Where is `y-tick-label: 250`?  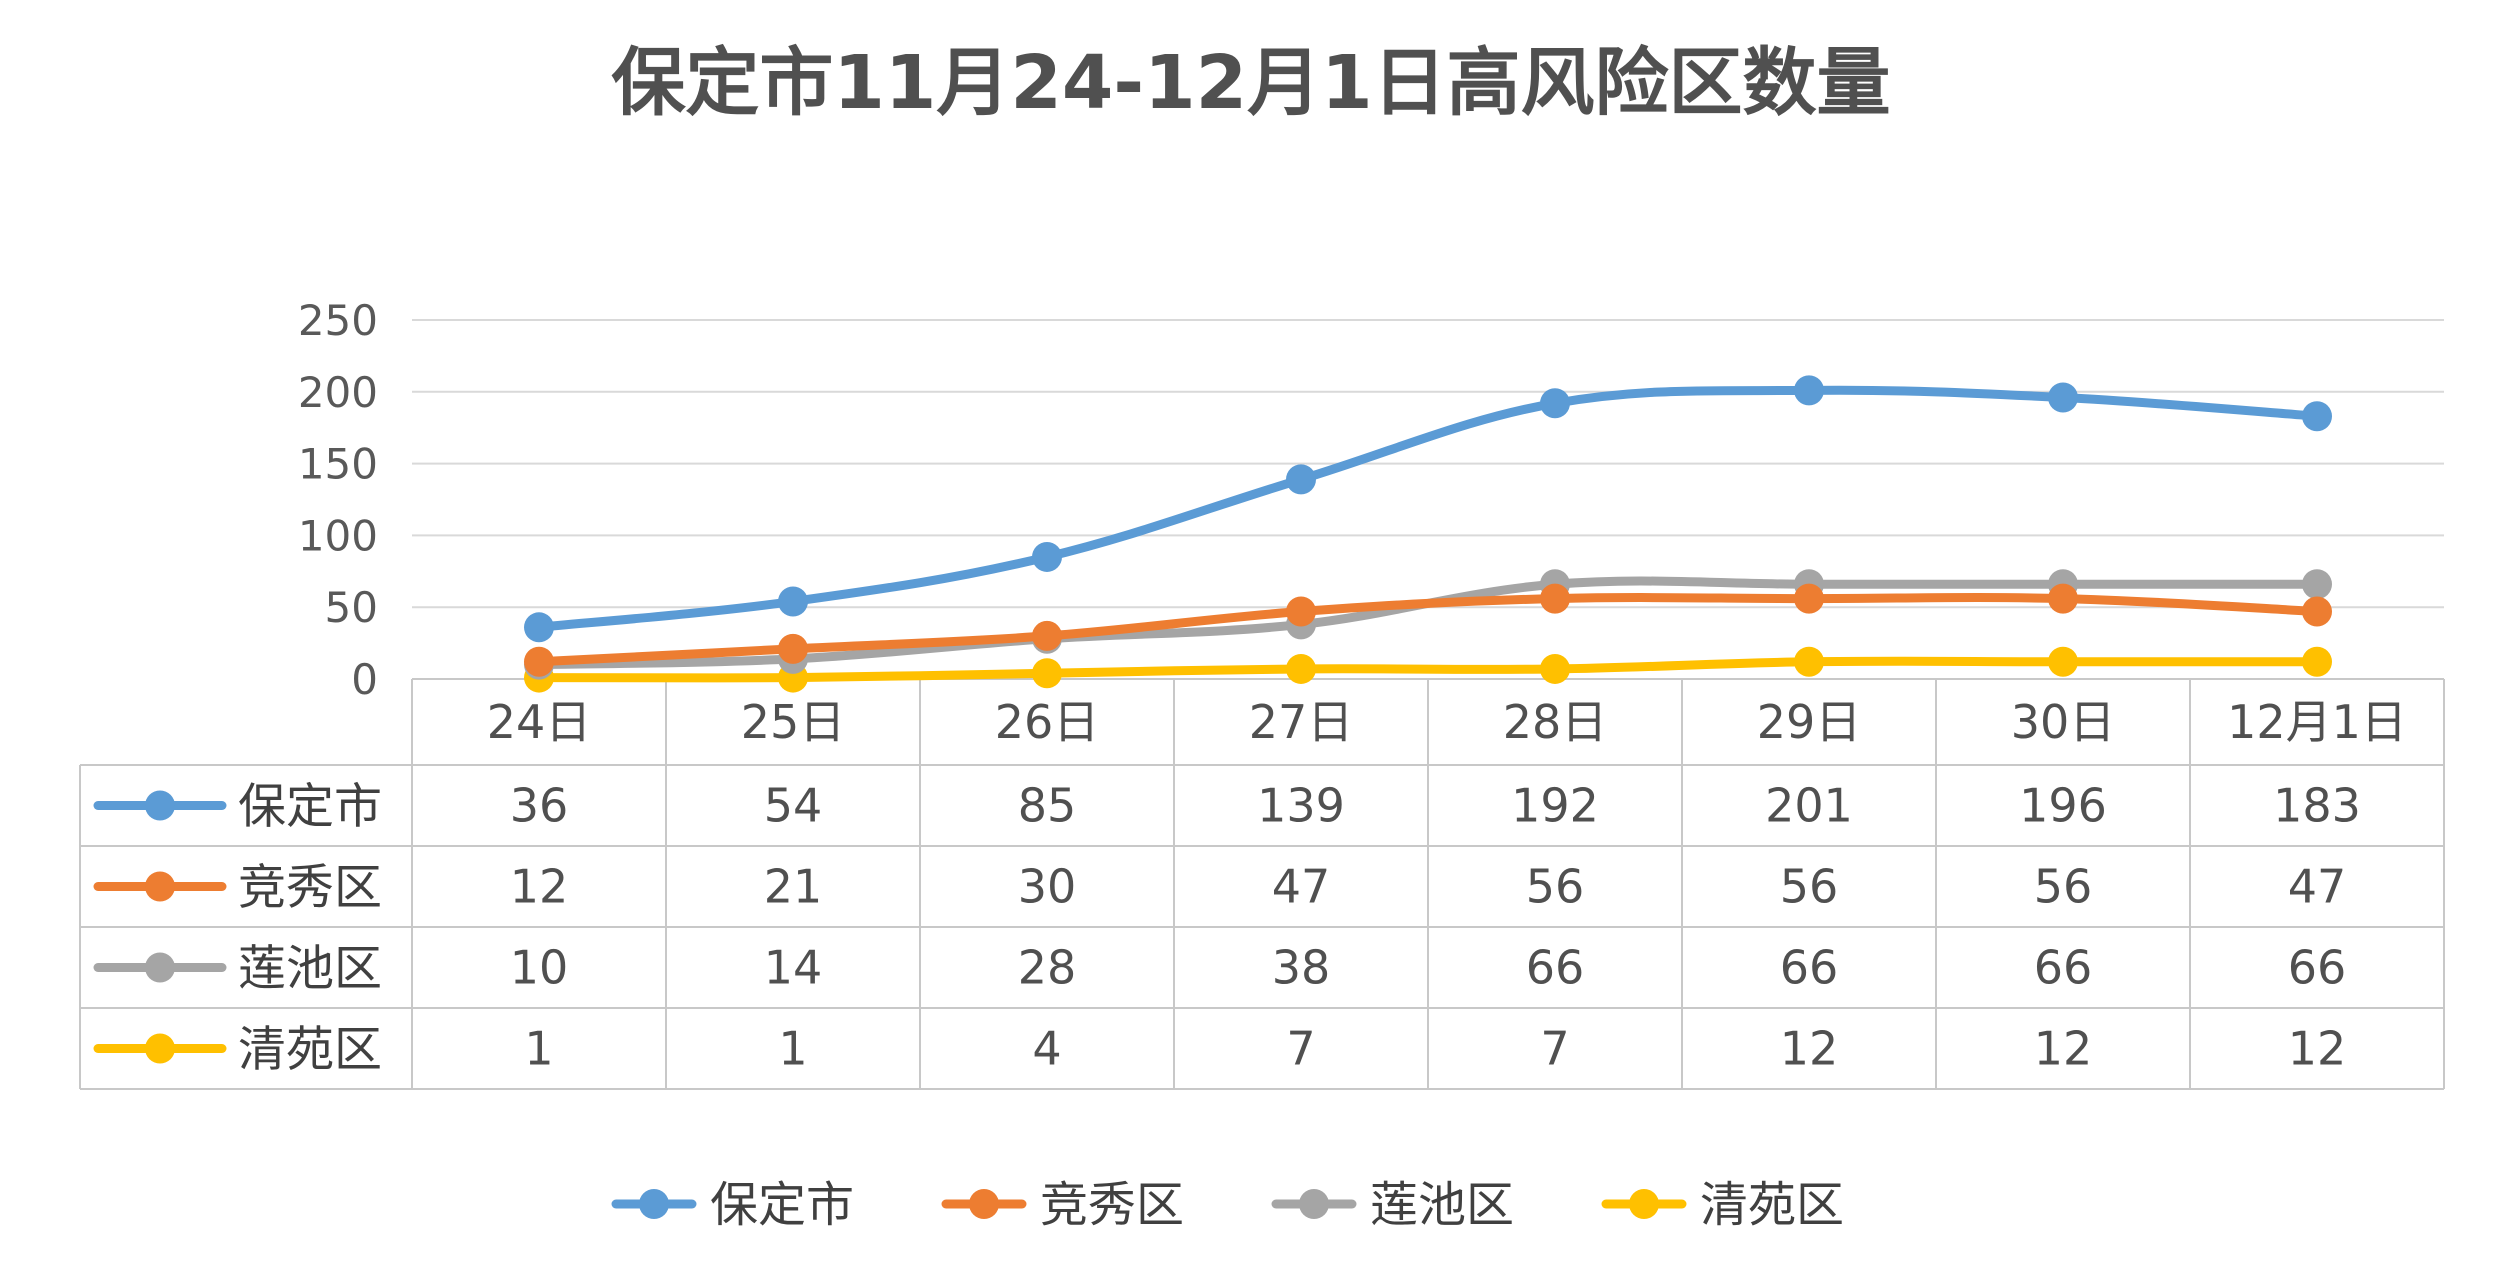 y-tick-label: 250 is located at coordinates (338, 320).